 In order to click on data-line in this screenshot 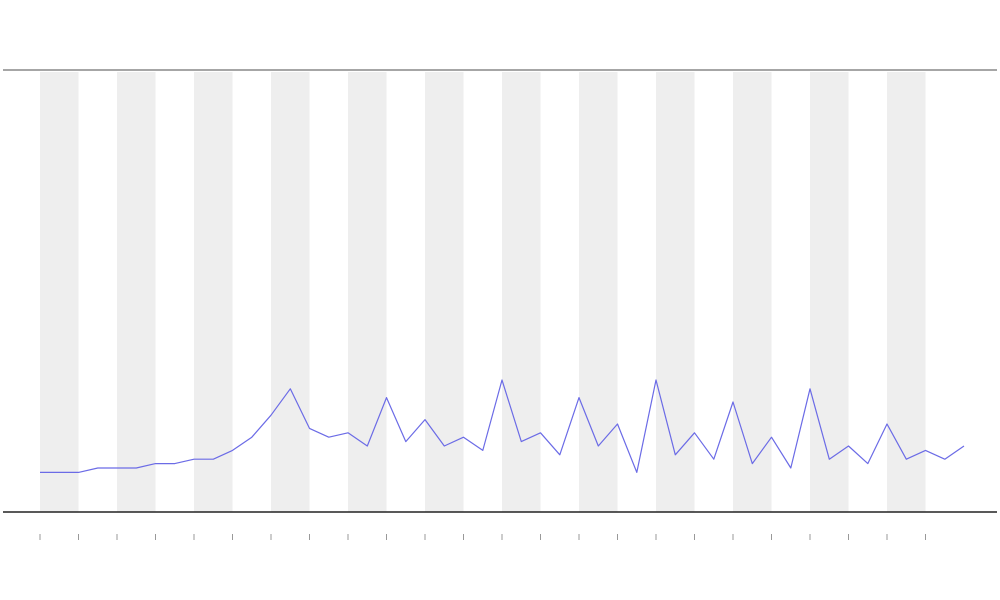, I will do `click(502, 426)`.